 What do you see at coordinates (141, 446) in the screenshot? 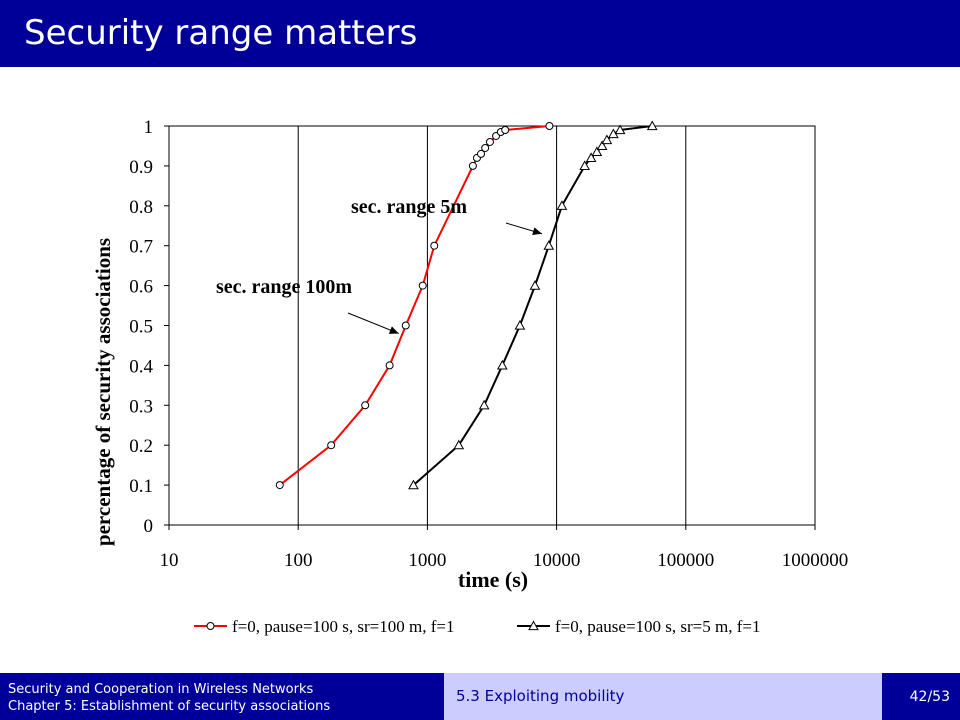
I see `y-tick-label: 0.2` at bounding box center [141, 446].